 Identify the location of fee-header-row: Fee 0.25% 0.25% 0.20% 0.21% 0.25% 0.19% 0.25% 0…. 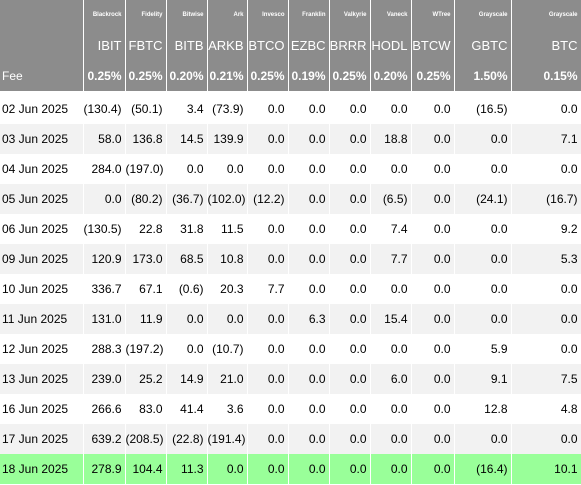
(290, 75).